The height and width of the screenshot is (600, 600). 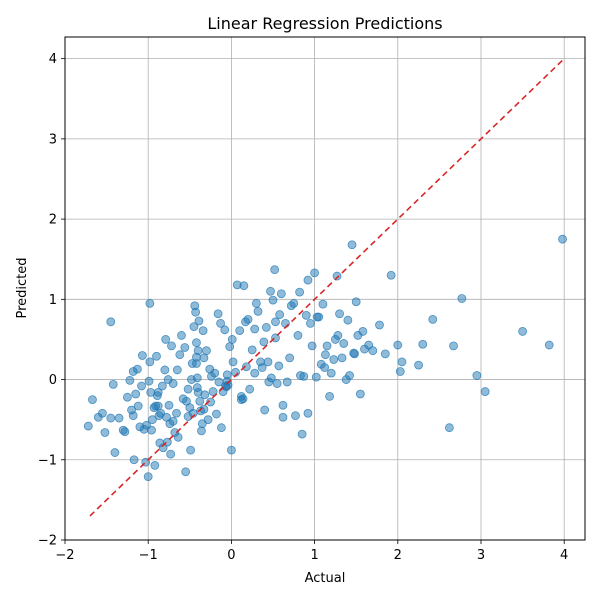 What do you see at coordinates (231, 555) in the screenshot?
I see `x-tick-label: 0` at bounding box center [231, 555].